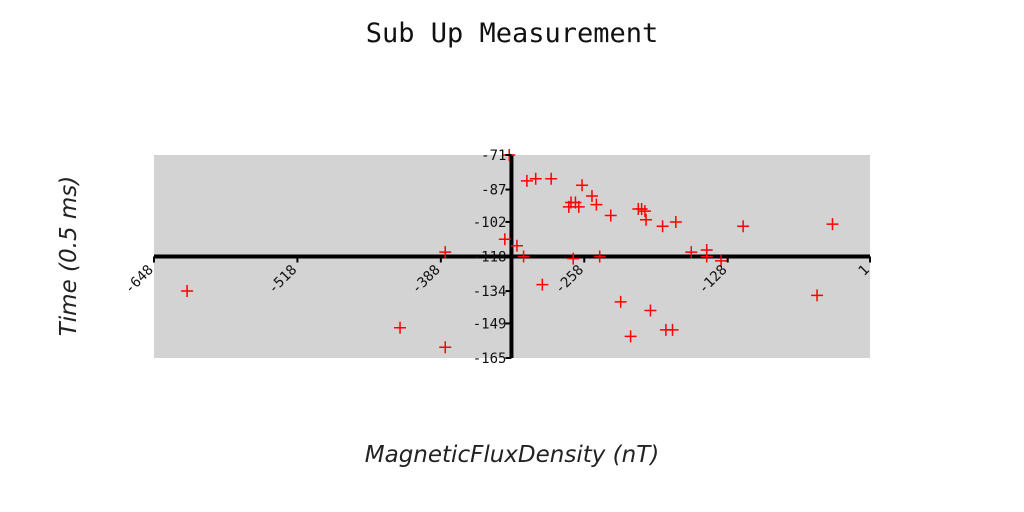 This screenshot has height=512, width=1024. What do you see at coordinates (490, 223) in the screenshot?
I see `y-tick-label: -102` at bounding box center [490, 223].